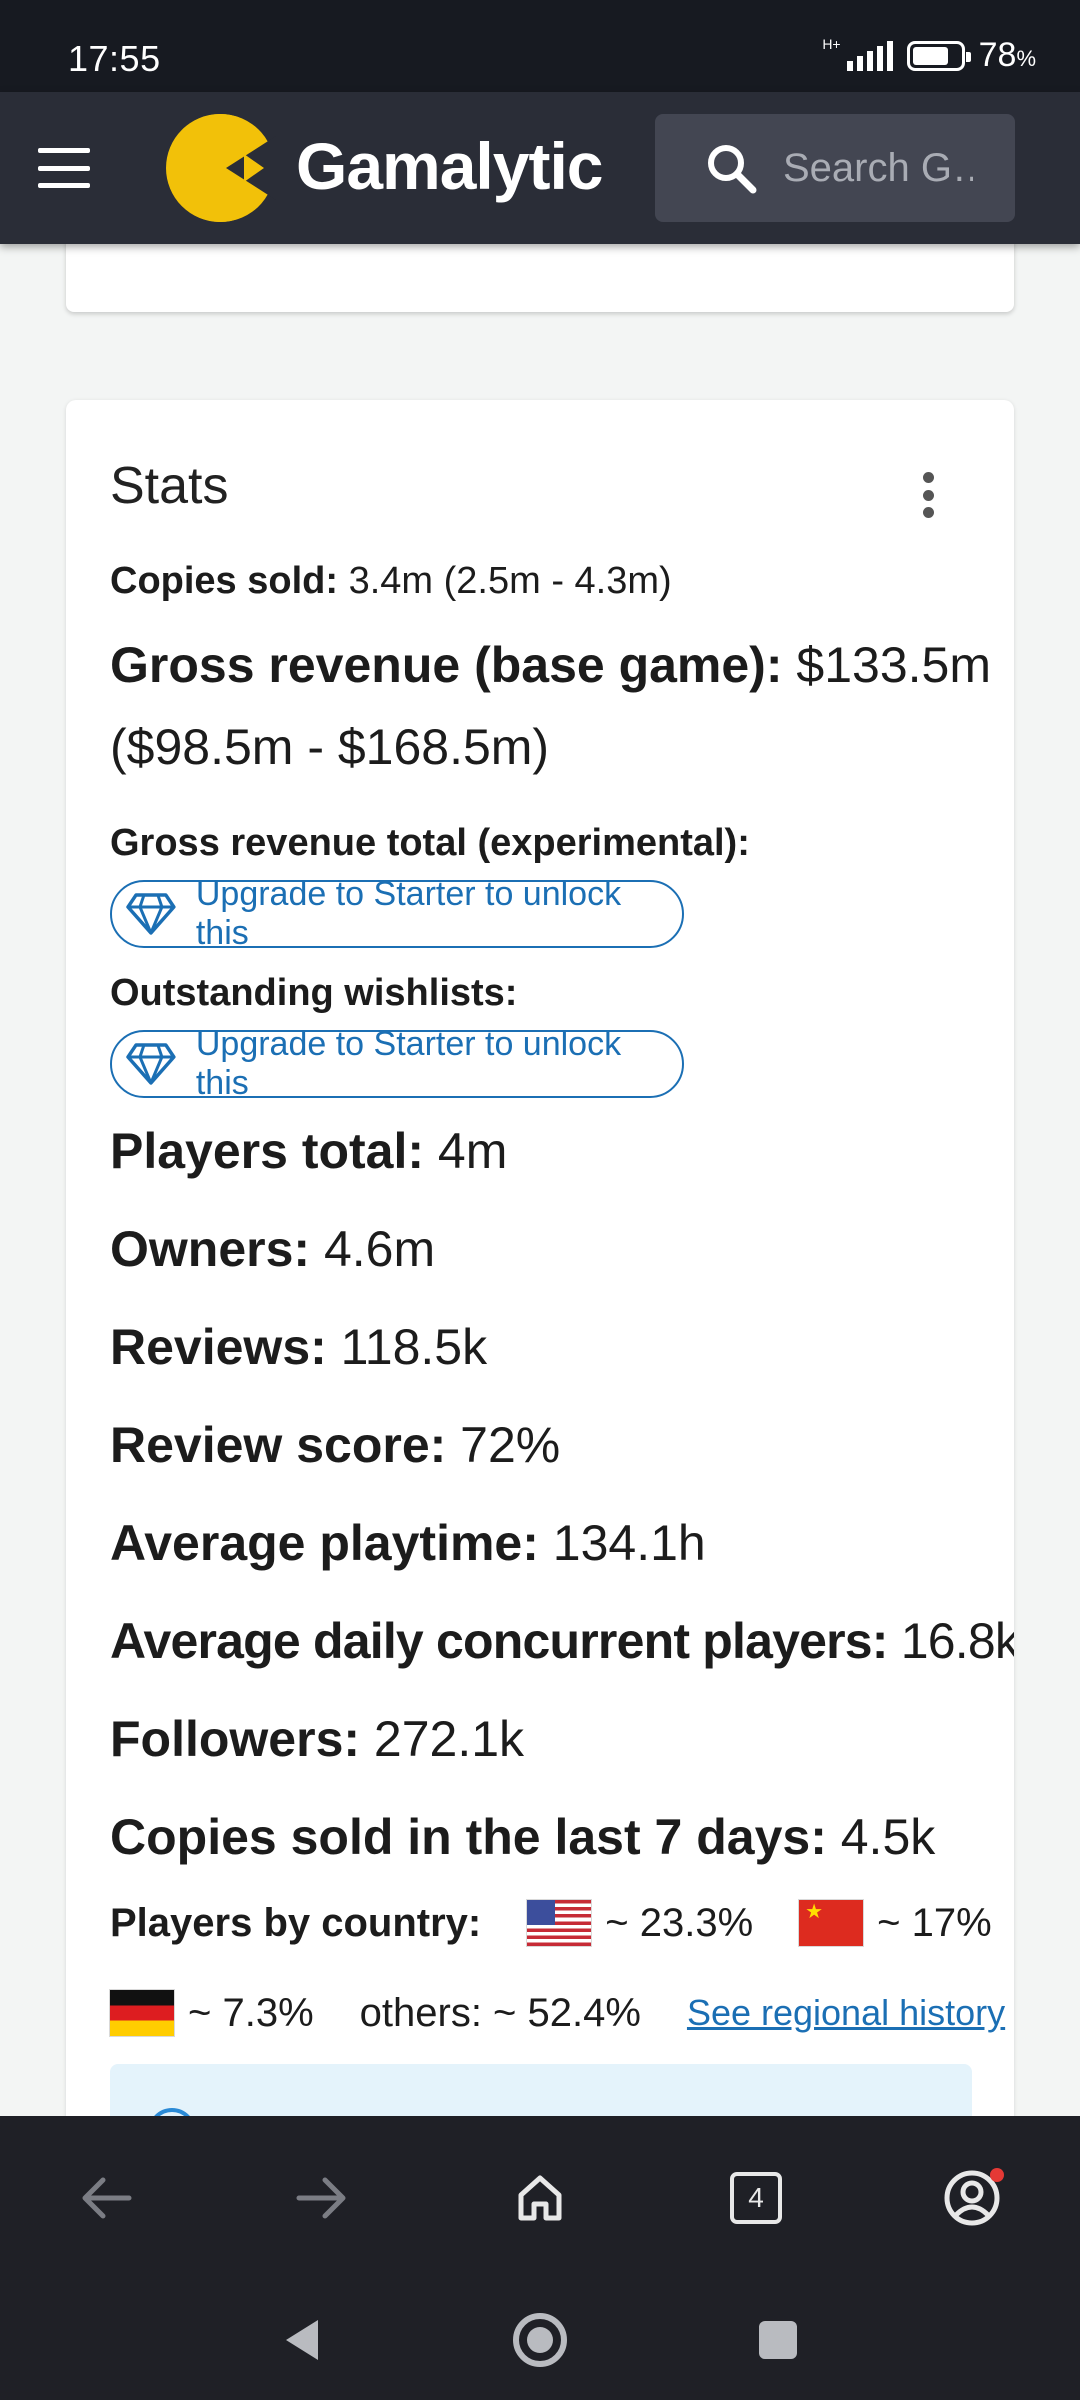  Describe the element at coordinates (540, 46) in the screenshot. I see `status-bar: 17:55 H+ 78%` at that location.